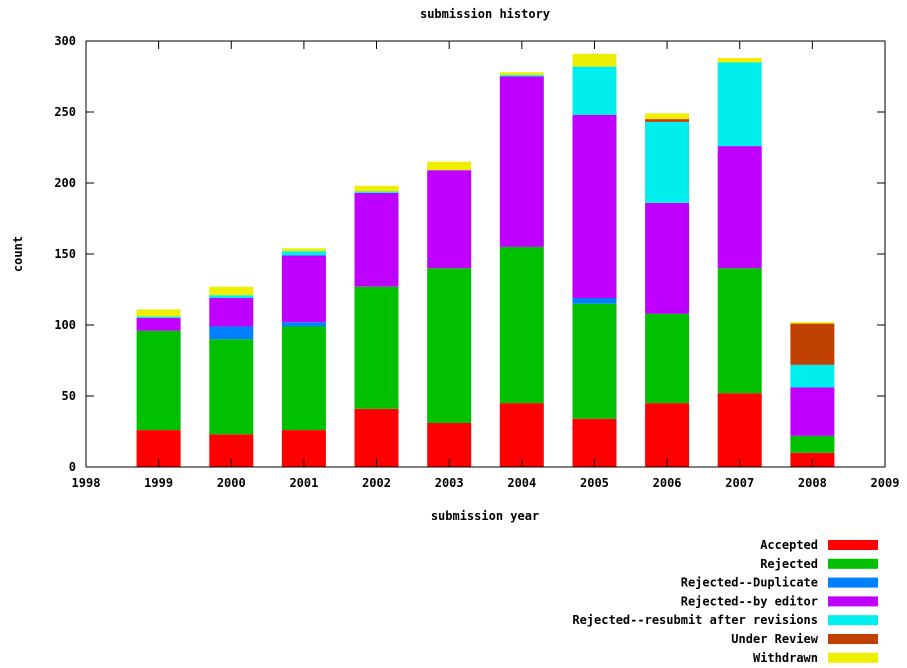 This screenshot has width=907, height=668. Describe the element at coordinates (739, 104) in the screenshot. I see `bar-2007-rejected-resubmit-after-revisions` at that location.